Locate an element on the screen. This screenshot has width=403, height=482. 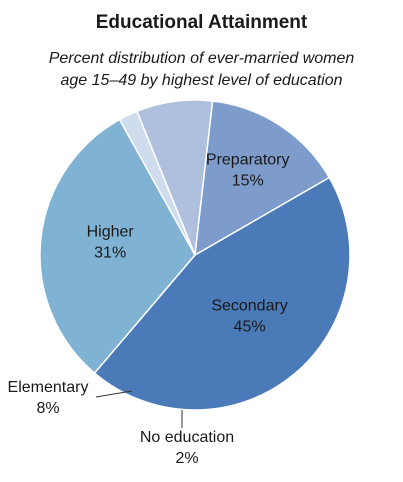
category-label-preparatory: Preparatory is located at coordinates (248, 160).